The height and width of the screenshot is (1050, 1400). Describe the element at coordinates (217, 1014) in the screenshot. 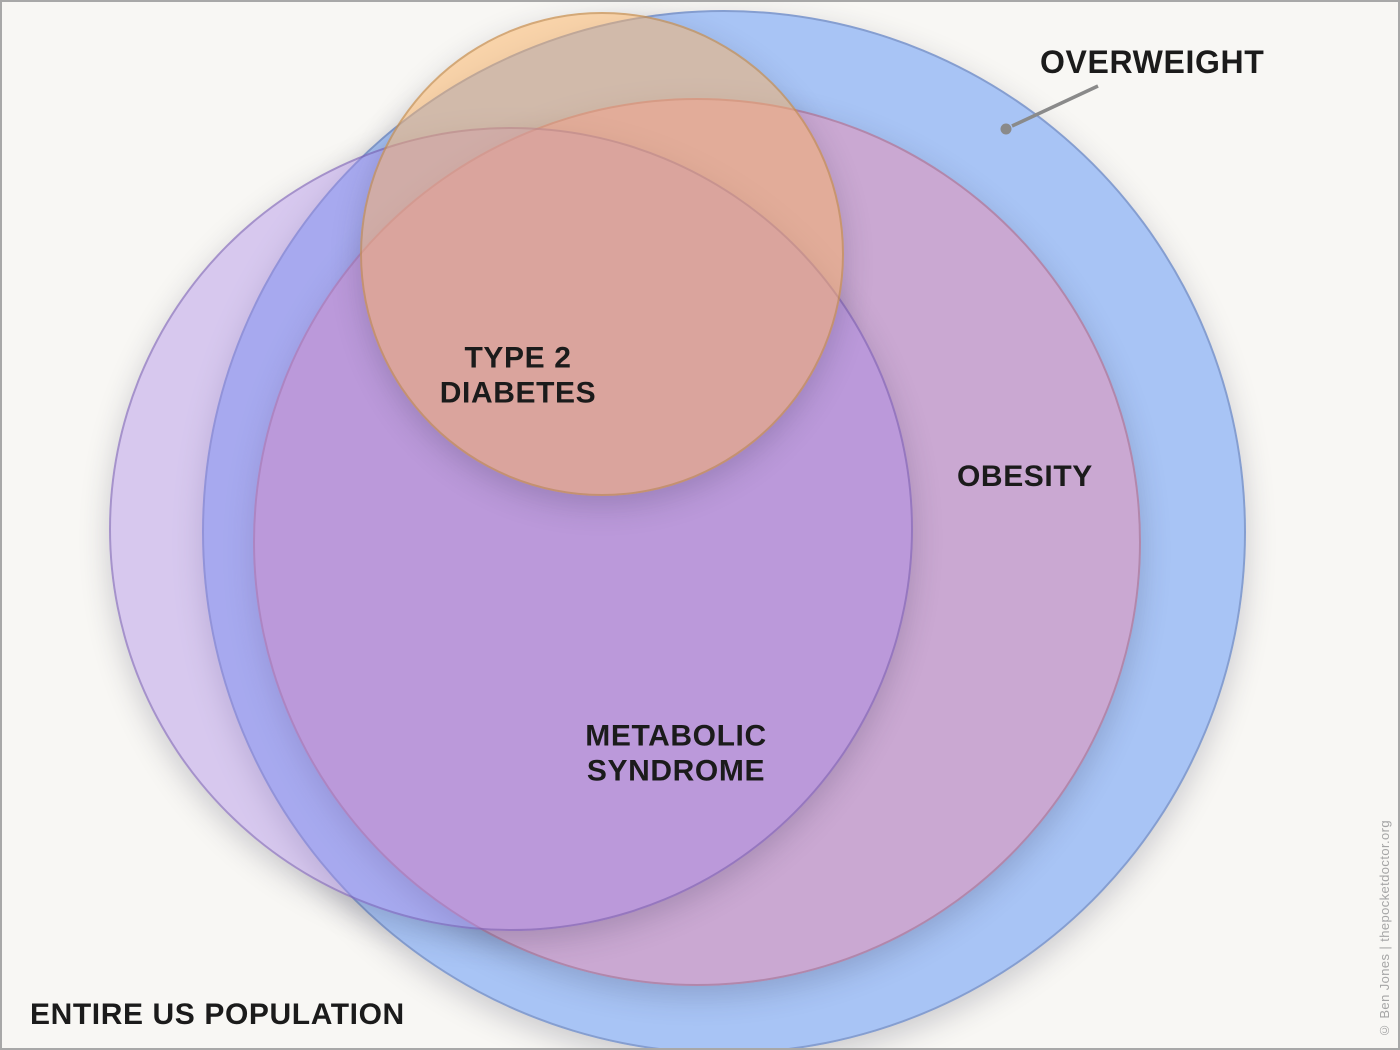

I see `population-label: ENTIRE US POPULATION` at that location.